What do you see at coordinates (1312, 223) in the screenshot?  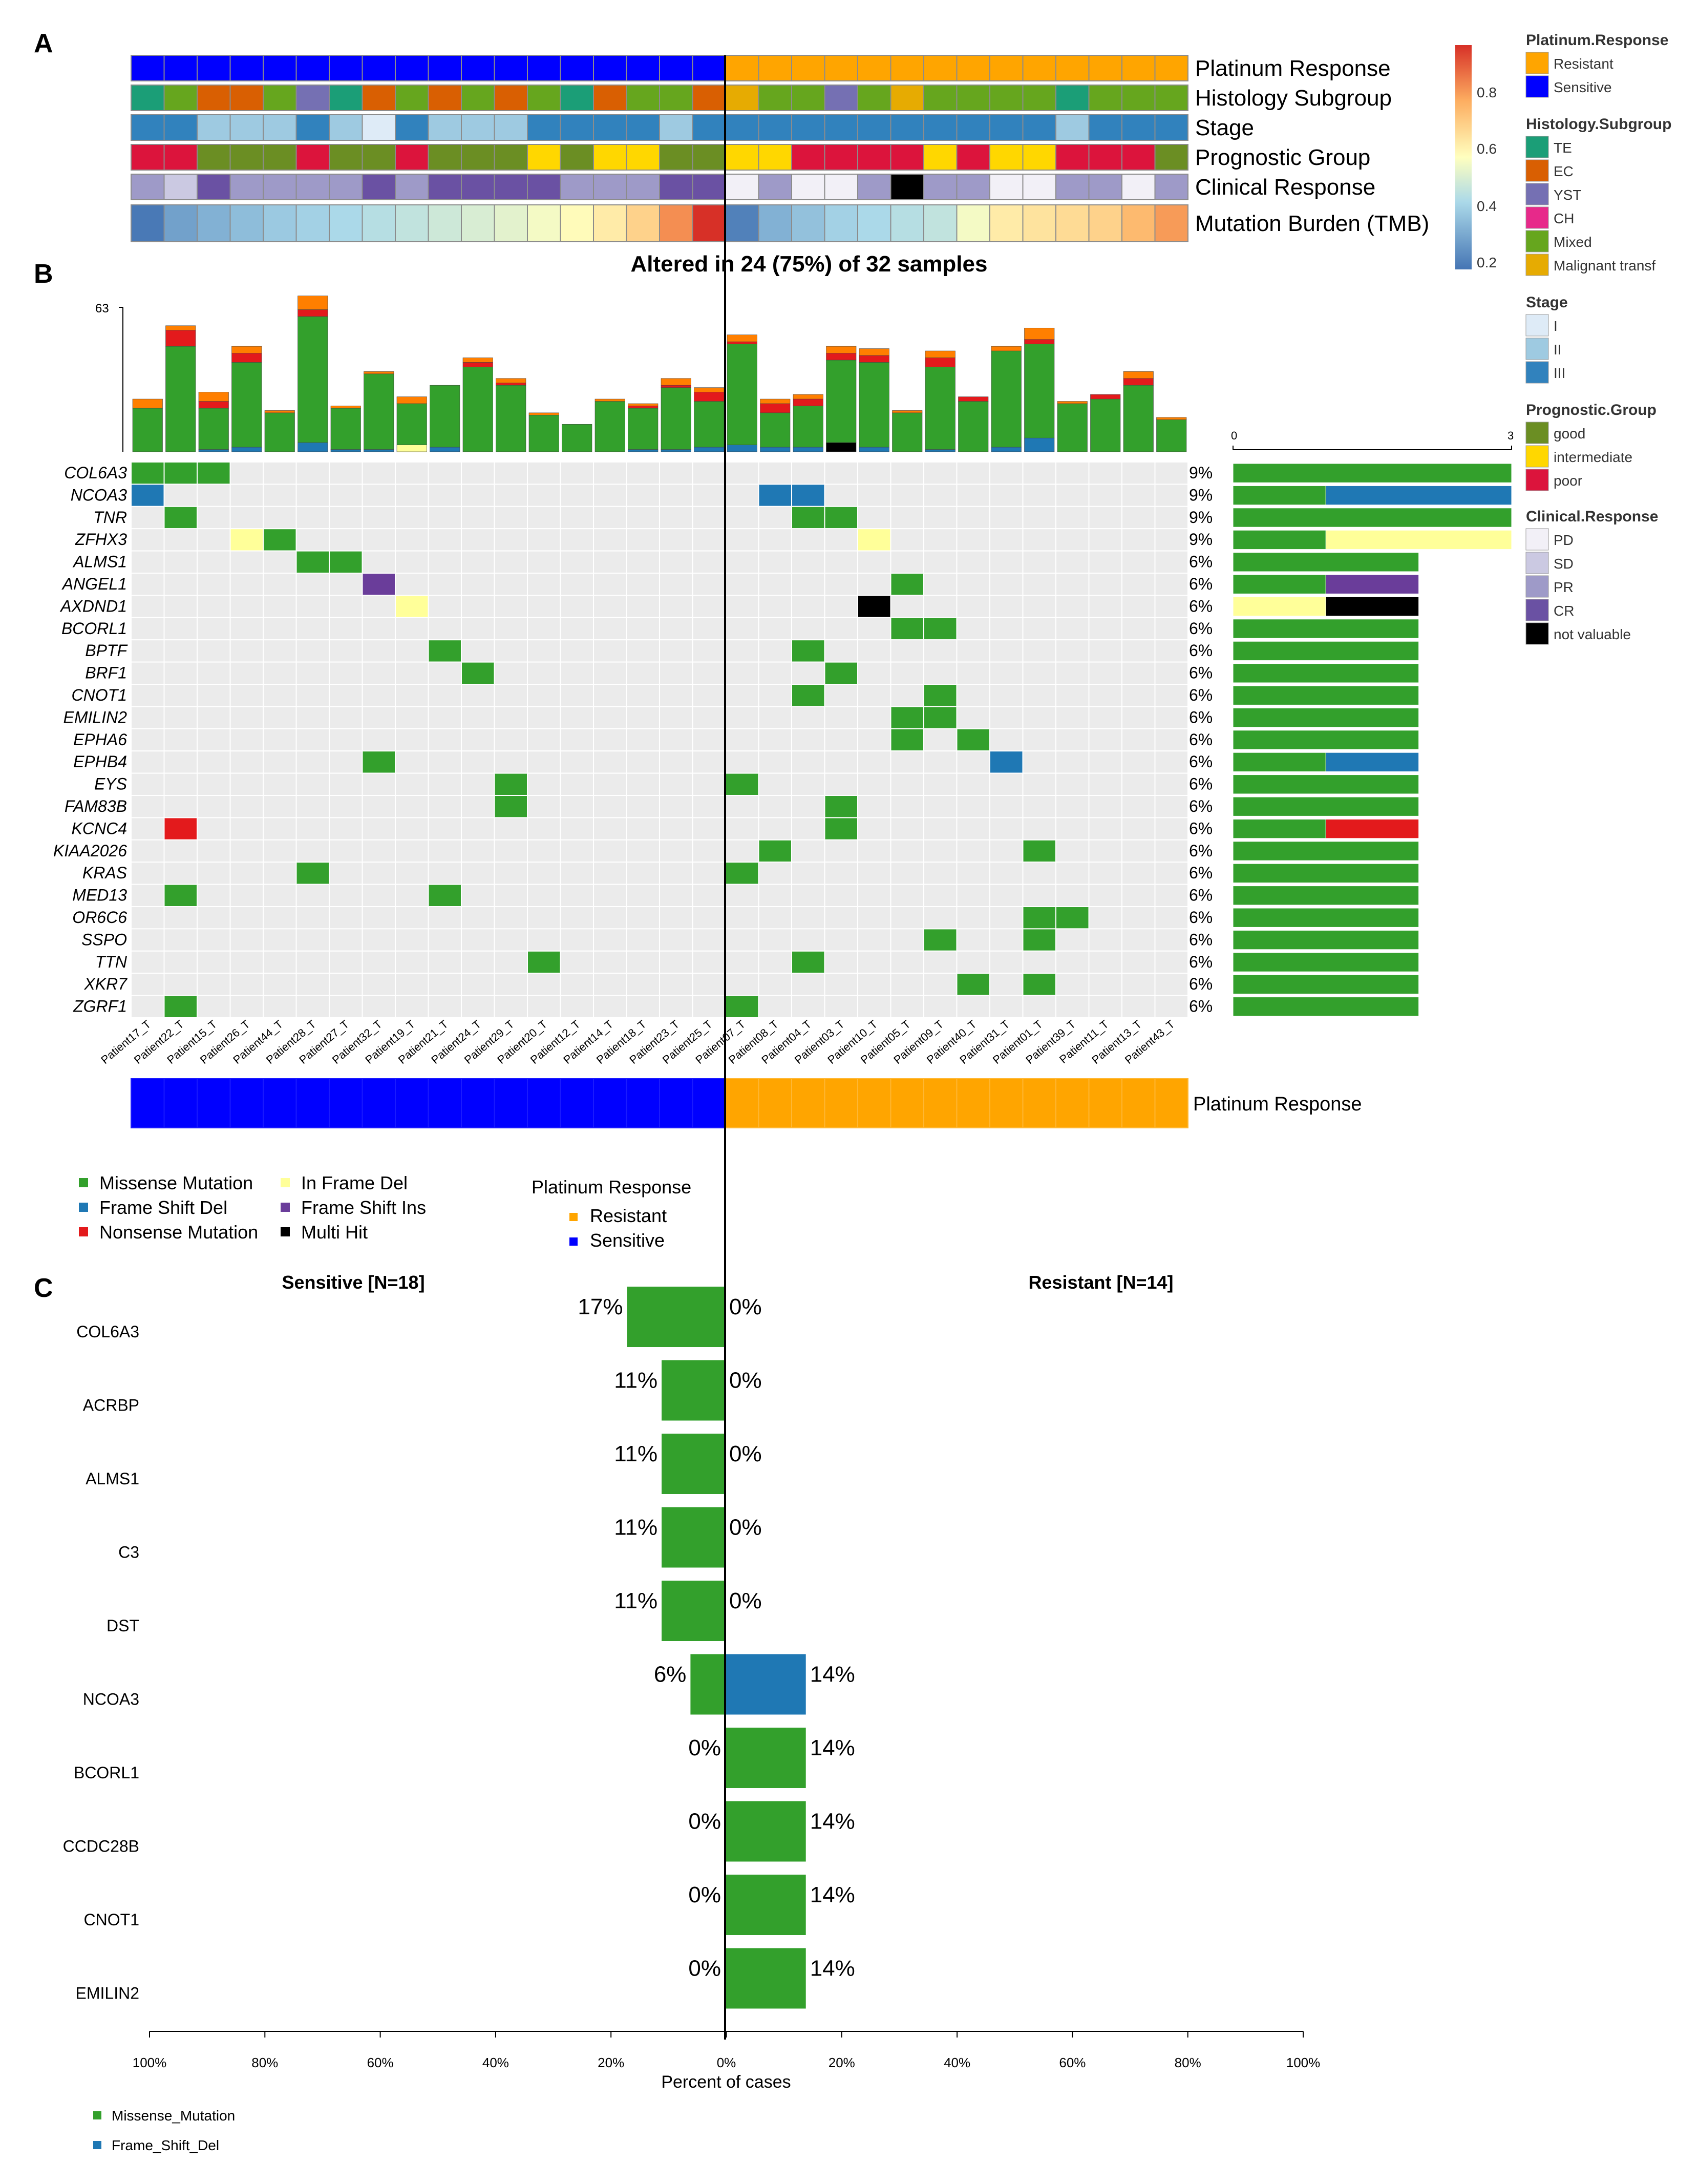 I see `annotation-track-label: Mutation Burden (TMB)` at bounding box center [1312, 223].